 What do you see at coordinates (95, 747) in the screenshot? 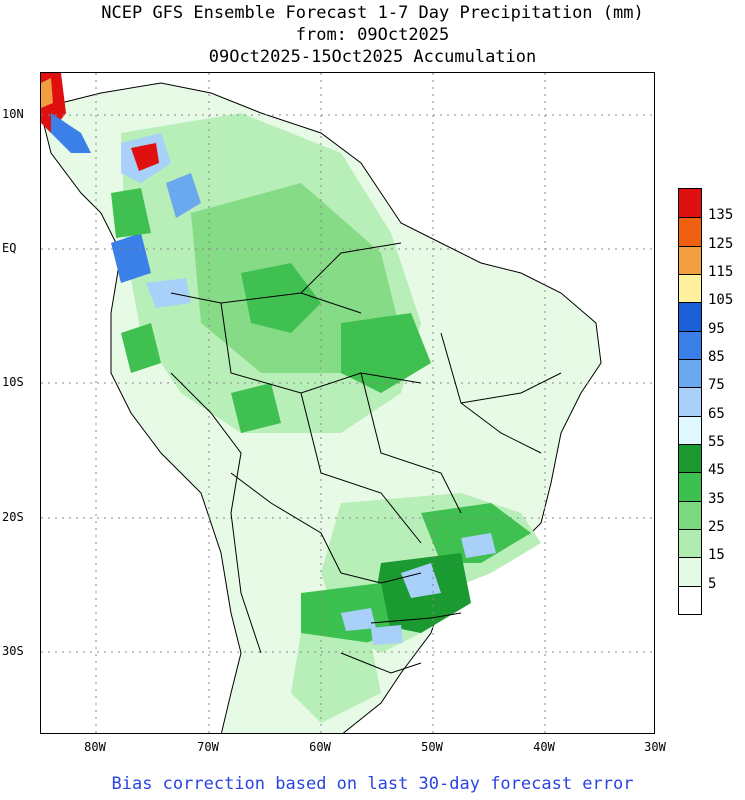
I see `lon-label-80w: 80W` at bounding box center [95, 747].